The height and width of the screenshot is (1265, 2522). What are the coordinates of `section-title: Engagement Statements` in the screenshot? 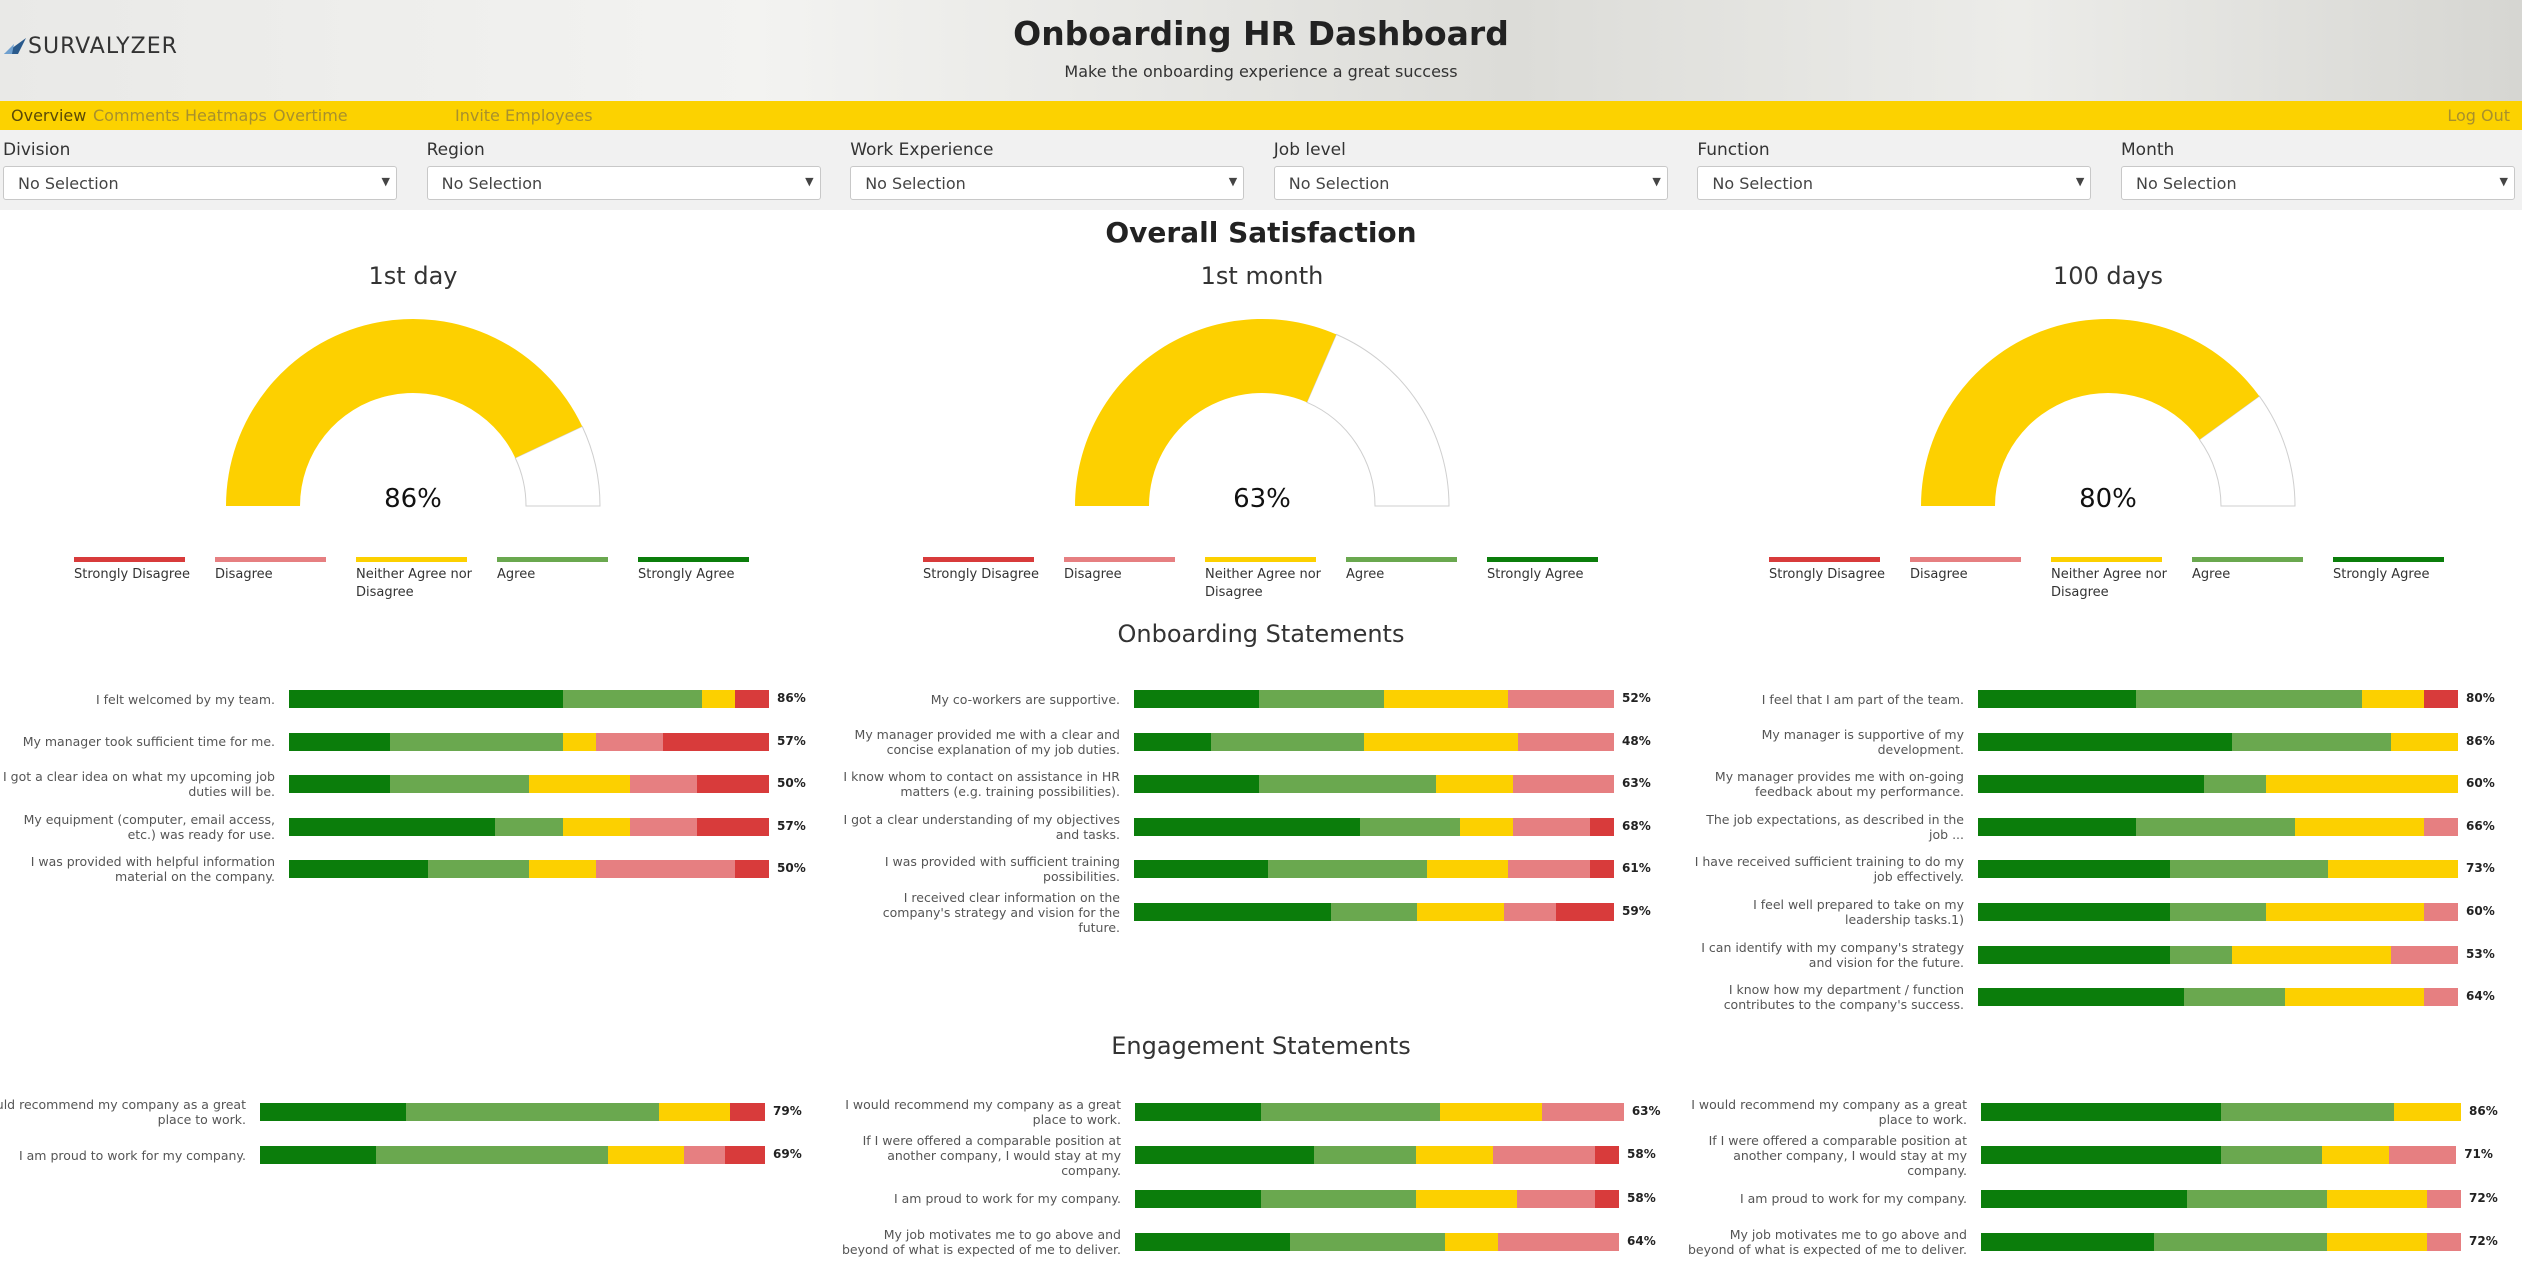 It's located at (1261, 1046).